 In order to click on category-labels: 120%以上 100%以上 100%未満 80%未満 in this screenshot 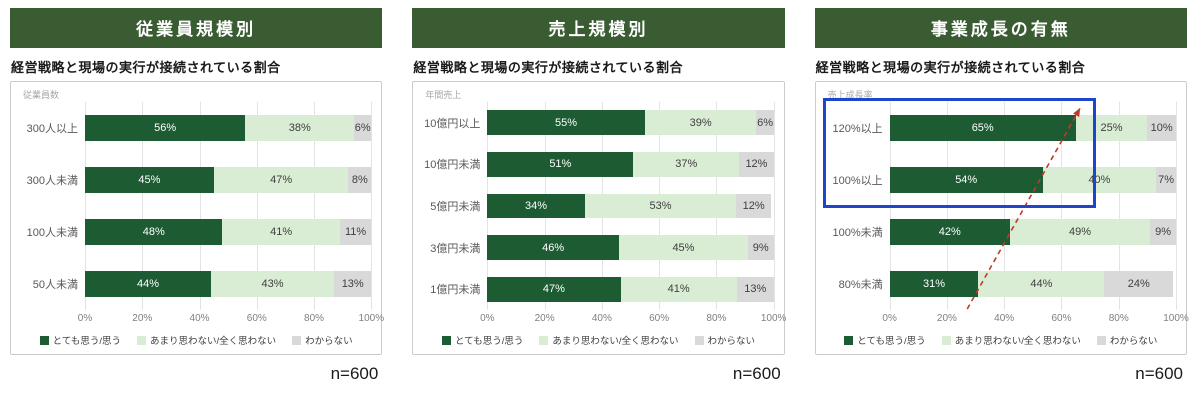, I will do `click(858, 206)`.